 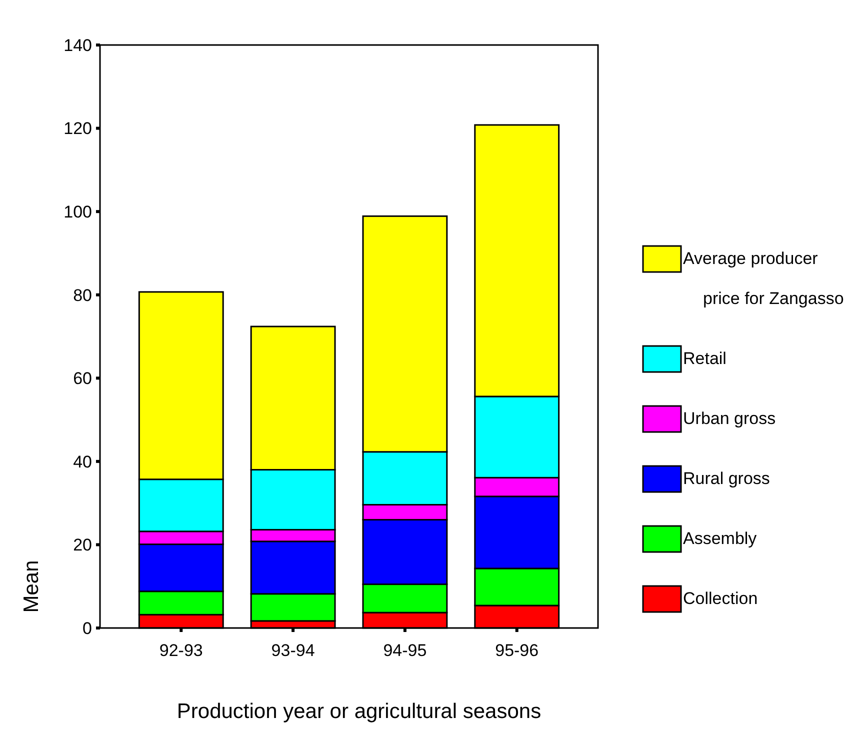 What do you see at coordinates (405, 650) in the screenshot?
I see `x-tick-label: 94-95` at bounding box center [405, 650].